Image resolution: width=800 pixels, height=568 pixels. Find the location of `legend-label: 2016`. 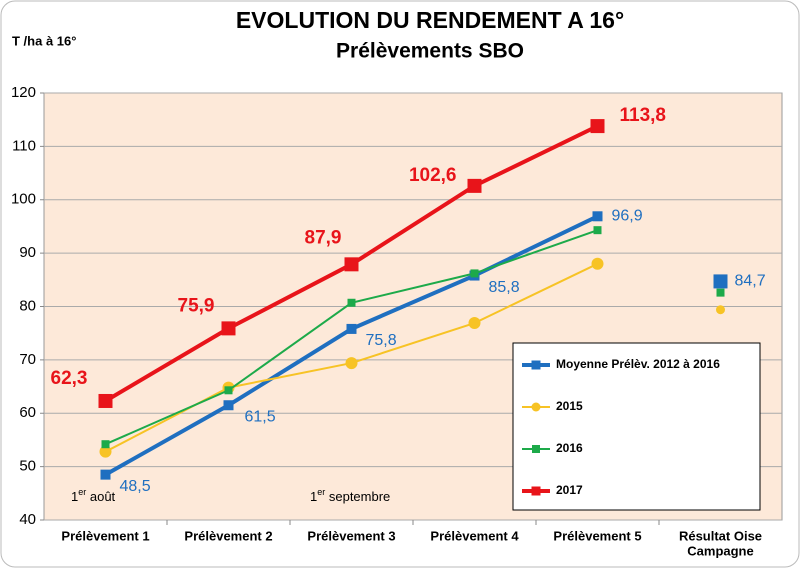

legend-label: 2016 is located at coordinates (569, 448).